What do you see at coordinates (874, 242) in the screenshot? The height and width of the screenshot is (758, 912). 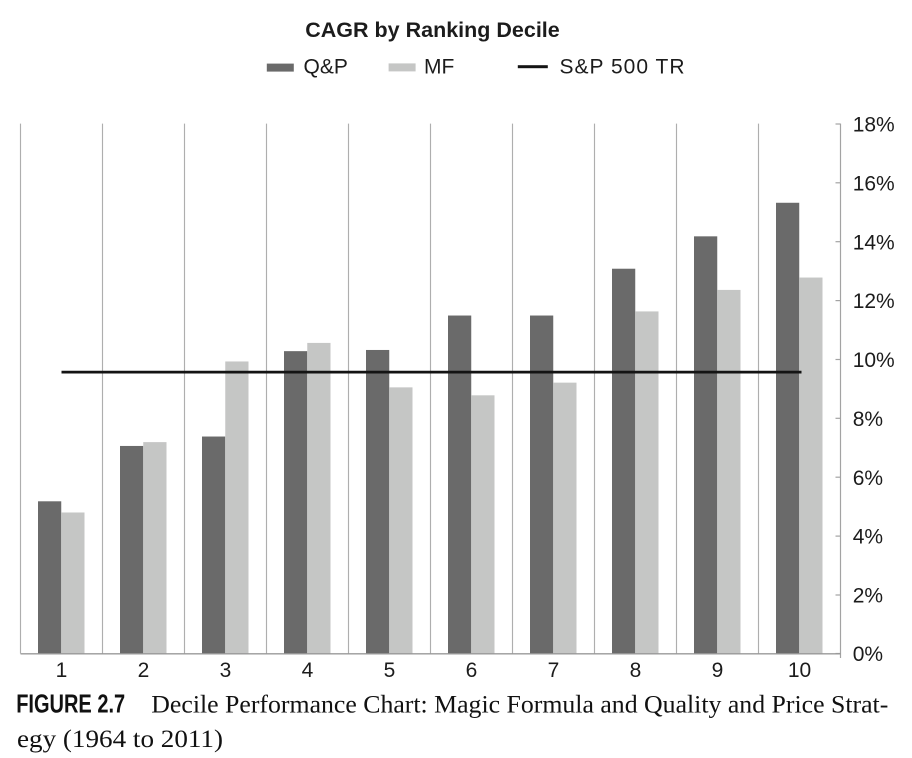 I see `svg-text: 14%` at bounding box center [874, 242].